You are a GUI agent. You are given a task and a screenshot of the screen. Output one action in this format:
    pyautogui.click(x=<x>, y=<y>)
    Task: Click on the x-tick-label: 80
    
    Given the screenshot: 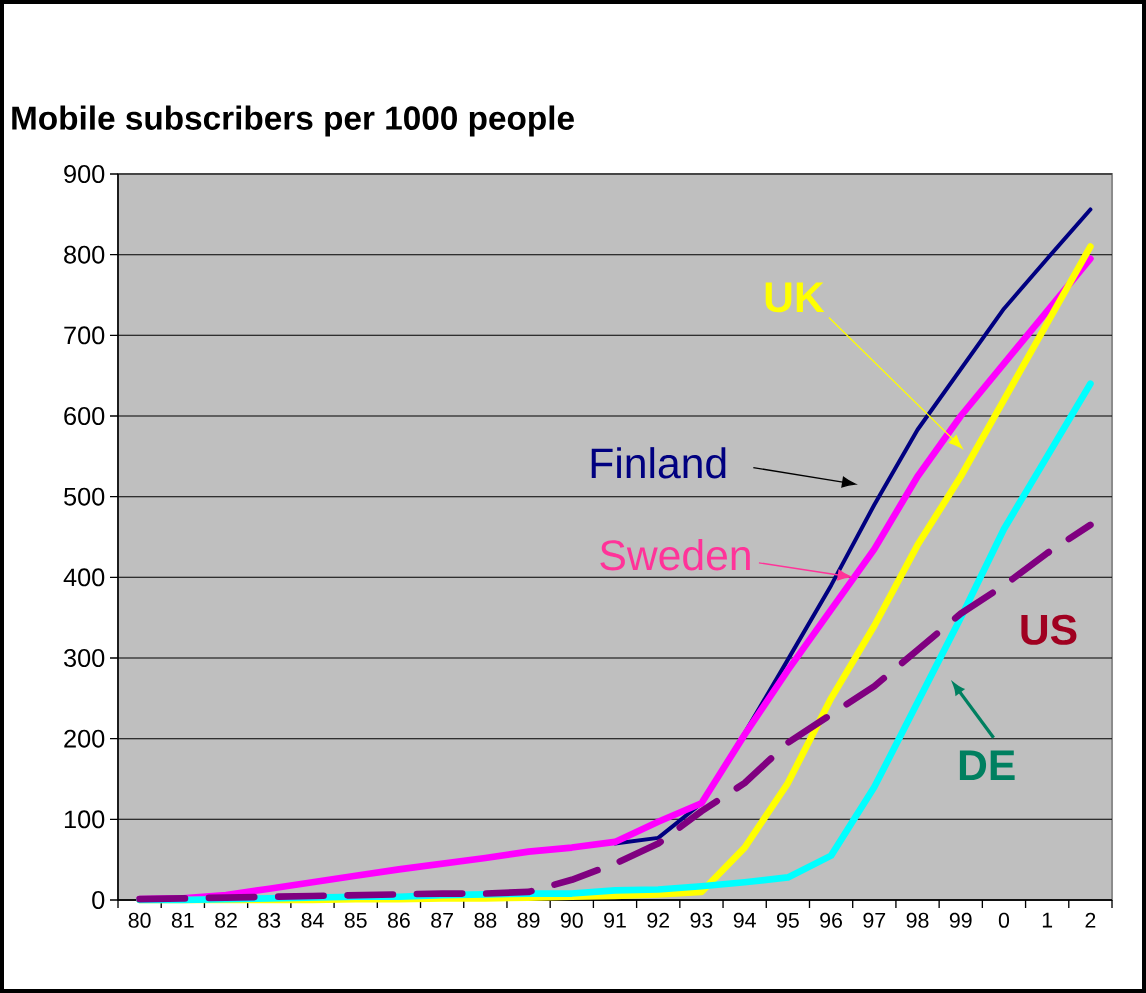 What is the action you would take?
    pyautogui.click(x=139, y=920)
    